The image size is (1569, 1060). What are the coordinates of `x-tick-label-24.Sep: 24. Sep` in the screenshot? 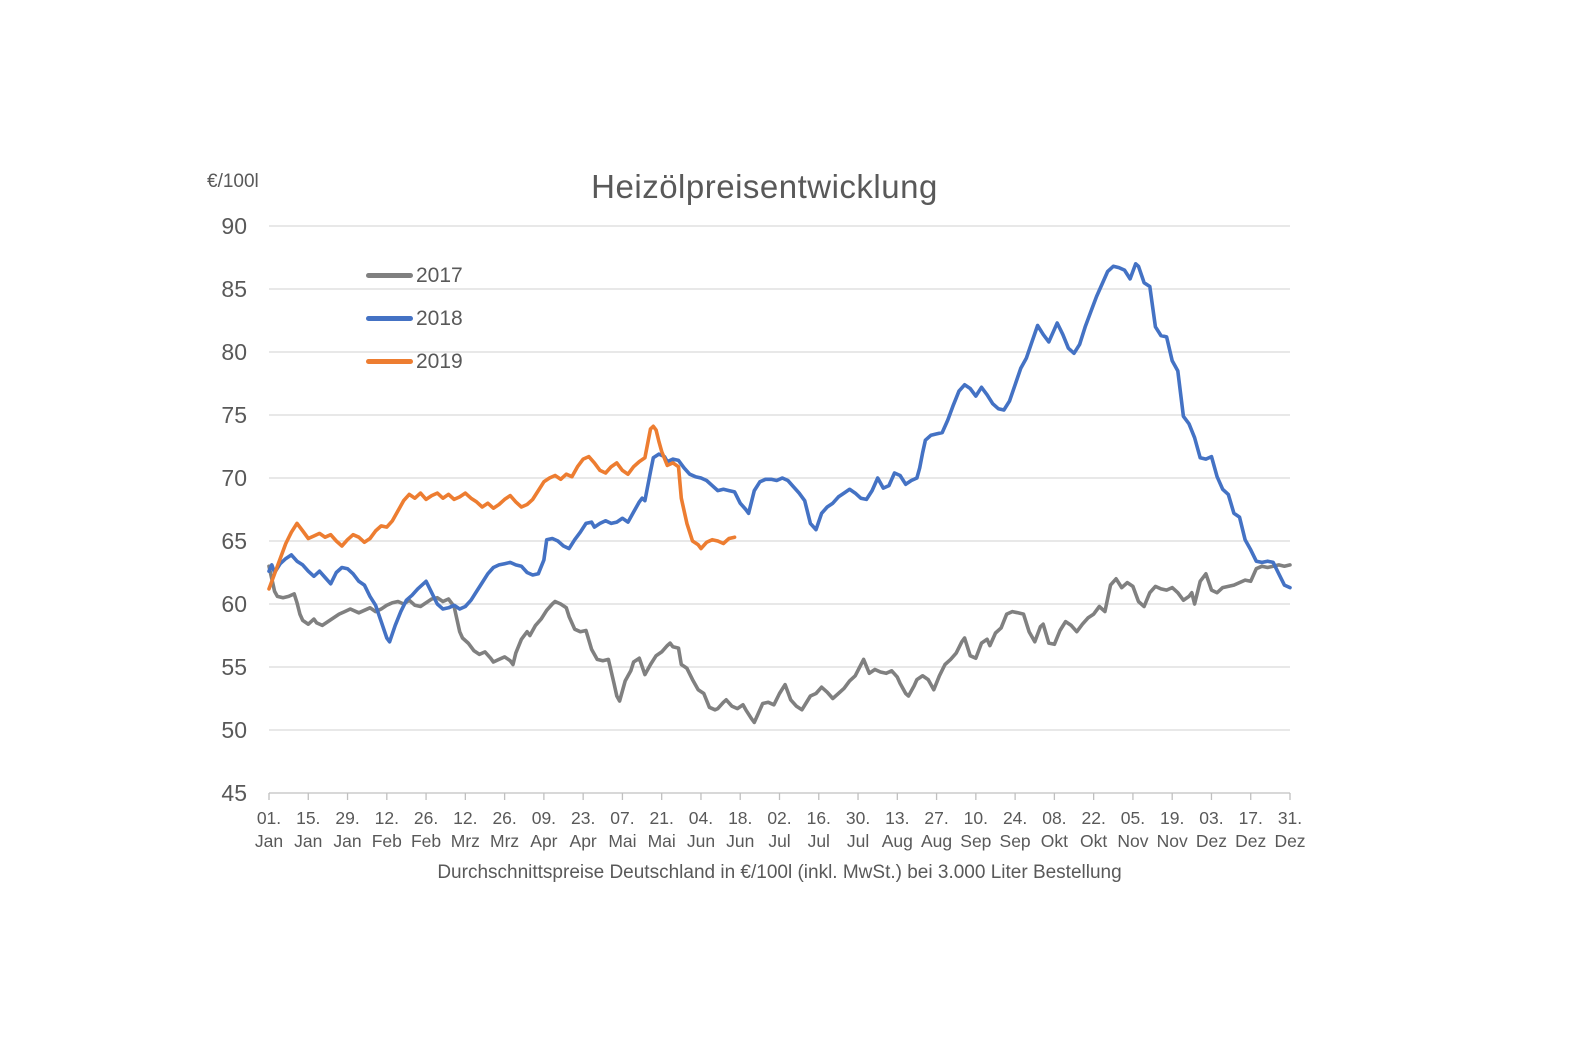 It's located at (1015, 829).